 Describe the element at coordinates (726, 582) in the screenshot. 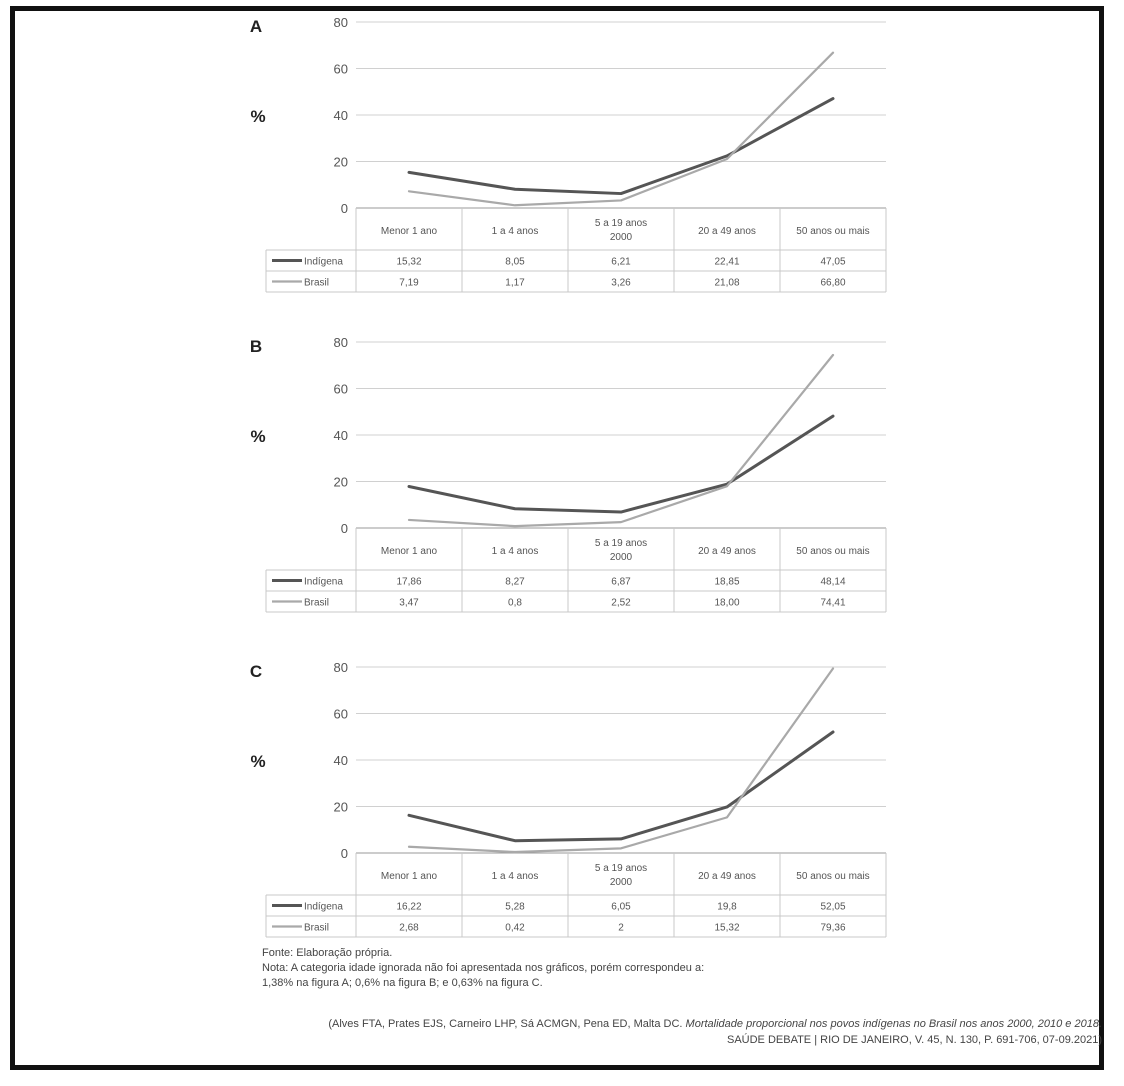

I see `data-label: 18,85` at that location.